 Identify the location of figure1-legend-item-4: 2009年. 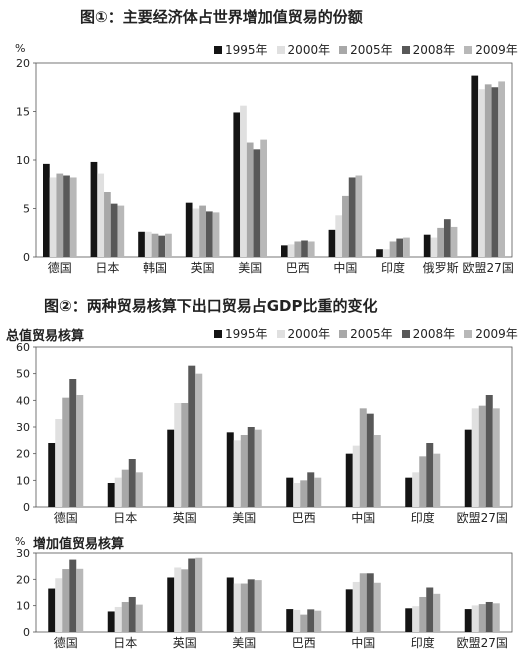
(491, 49).